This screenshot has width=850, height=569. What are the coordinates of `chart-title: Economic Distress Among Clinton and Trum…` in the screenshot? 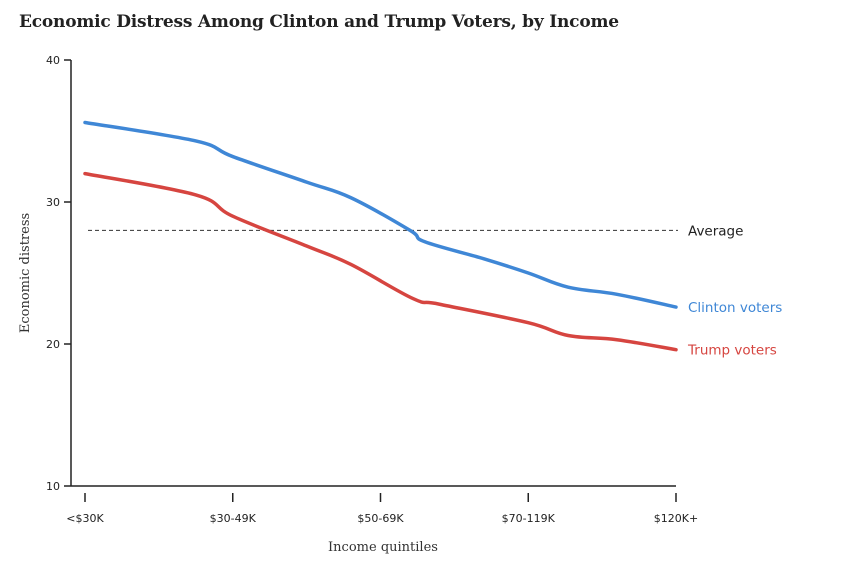 It's located at (319, 22).